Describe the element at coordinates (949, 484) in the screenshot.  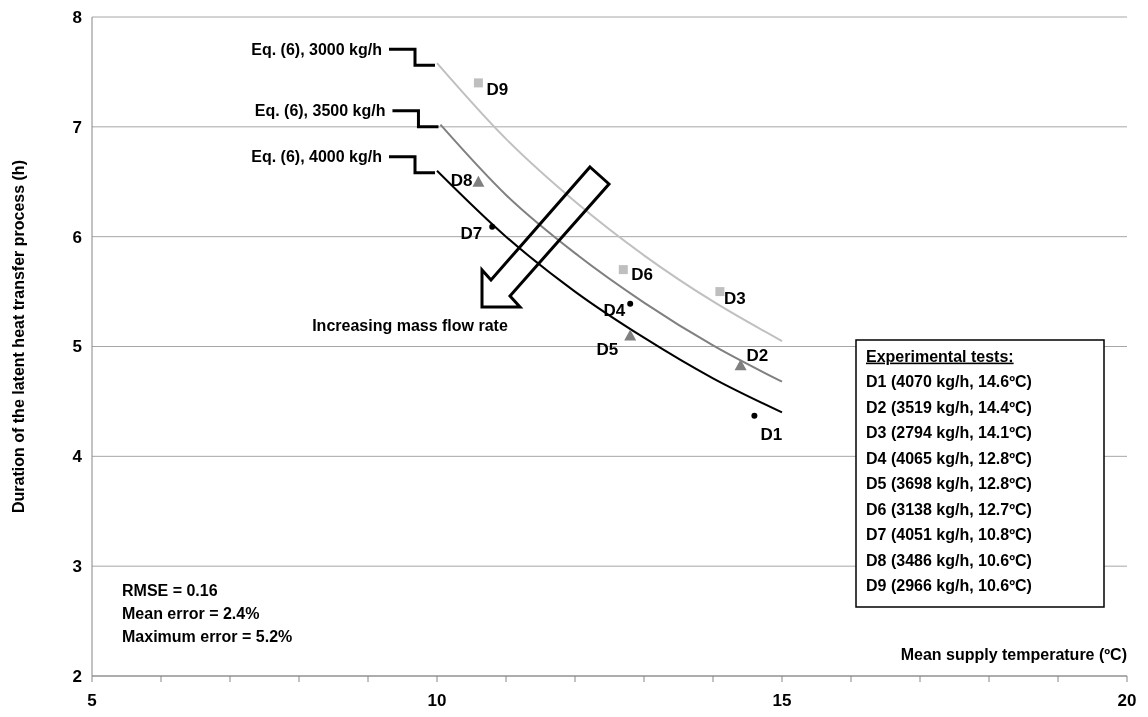
I see `annotation: D5 (3698 kg/h, 12.8ºC)` at that location.